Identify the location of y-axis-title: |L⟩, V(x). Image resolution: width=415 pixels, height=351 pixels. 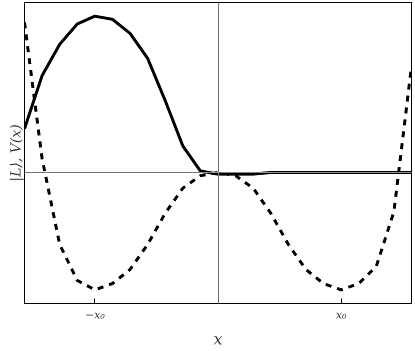
(16, 153).